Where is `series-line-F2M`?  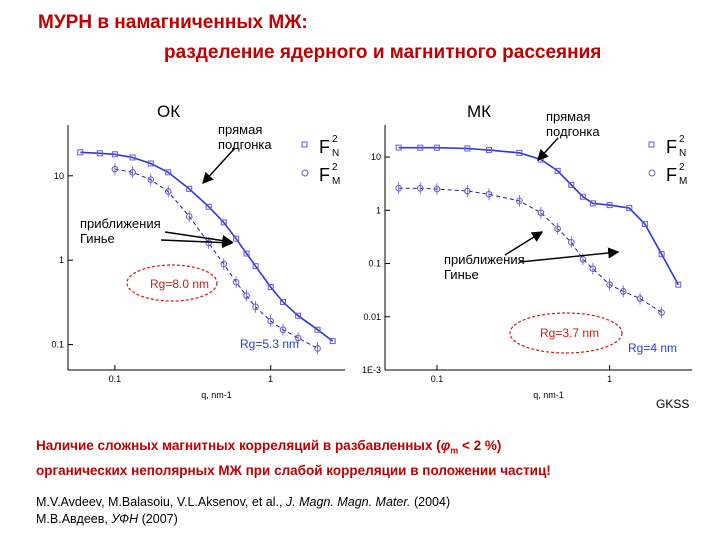 series-line-F2M is located at coordinates (216, 258).